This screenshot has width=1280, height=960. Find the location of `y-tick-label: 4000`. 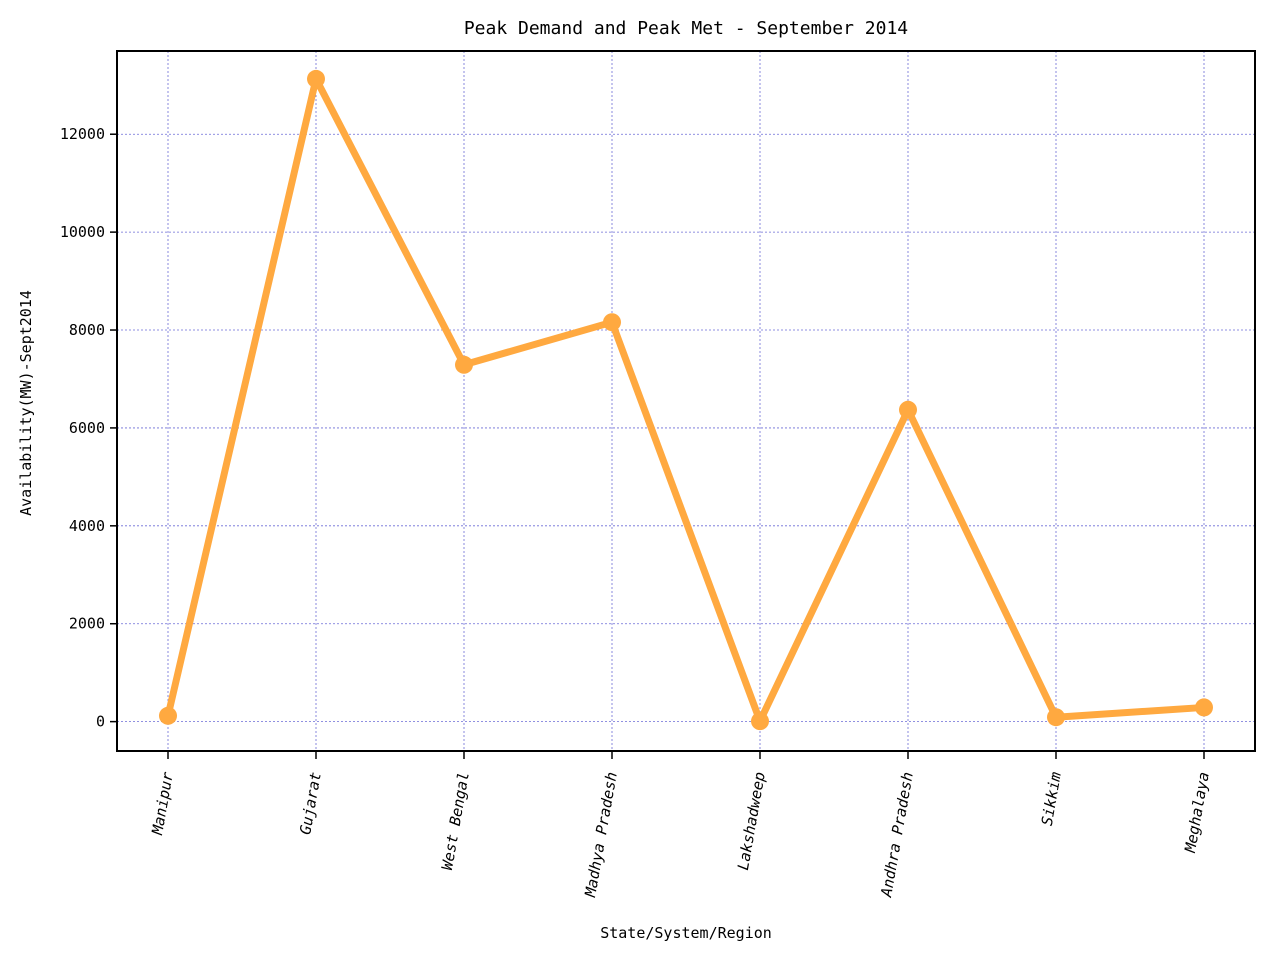

y-tick-label: 4000 is located at coordinates (87, 526).